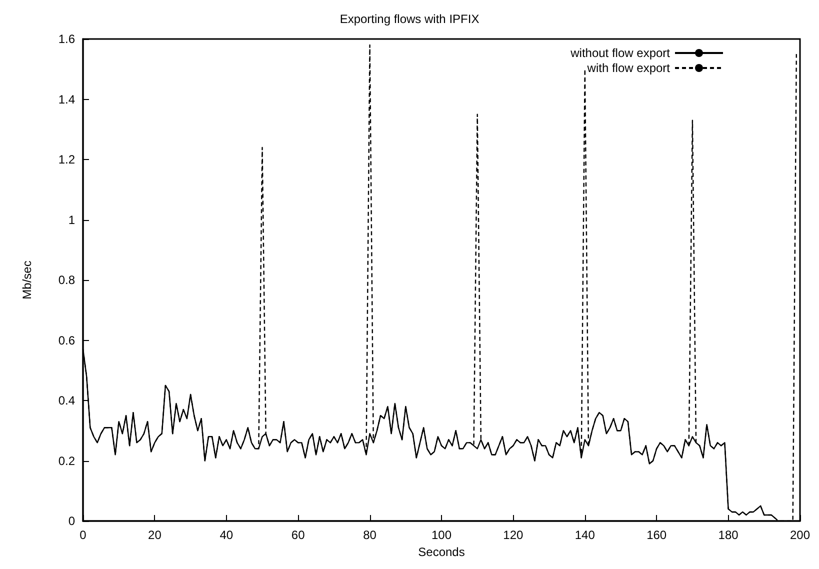 This screenshot has height=569, width=819. What do you see at coordinates (67, 401) in the screenshot?
I see `y-tick-label: 0.4` at bounding box center [67, 401].